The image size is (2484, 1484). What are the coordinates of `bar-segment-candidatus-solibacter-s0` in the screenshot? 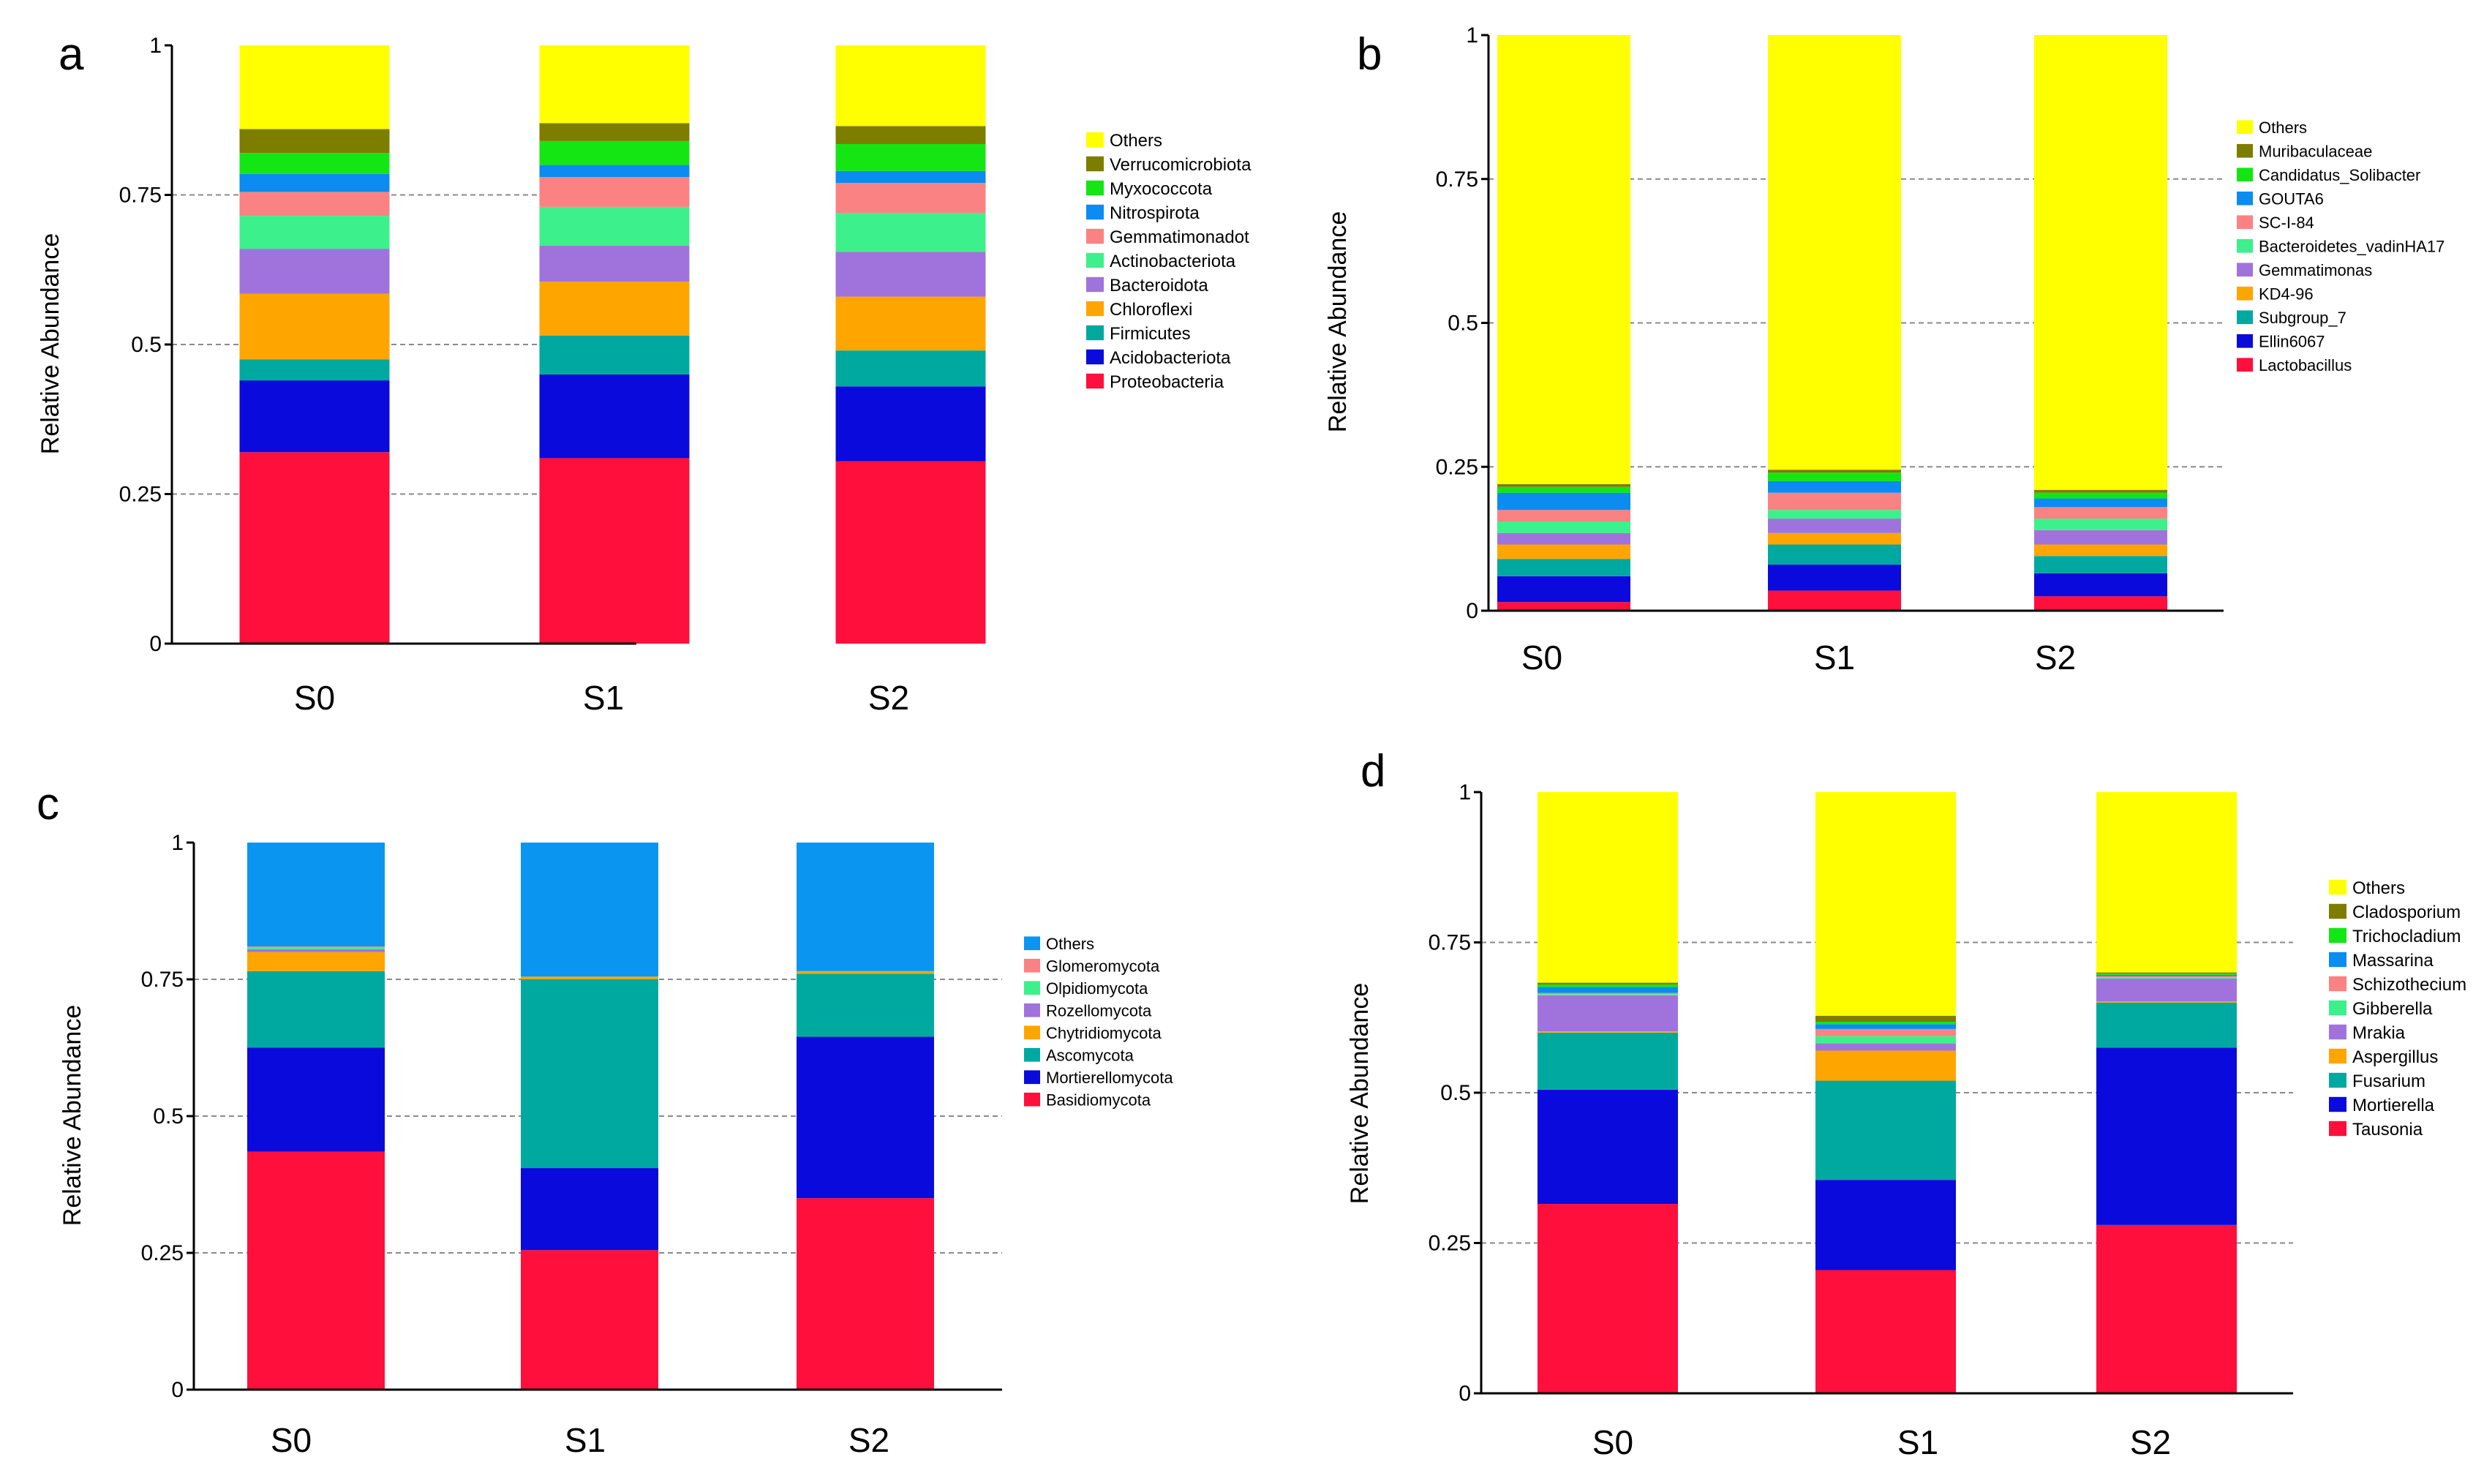 It's located at (1563, 489).